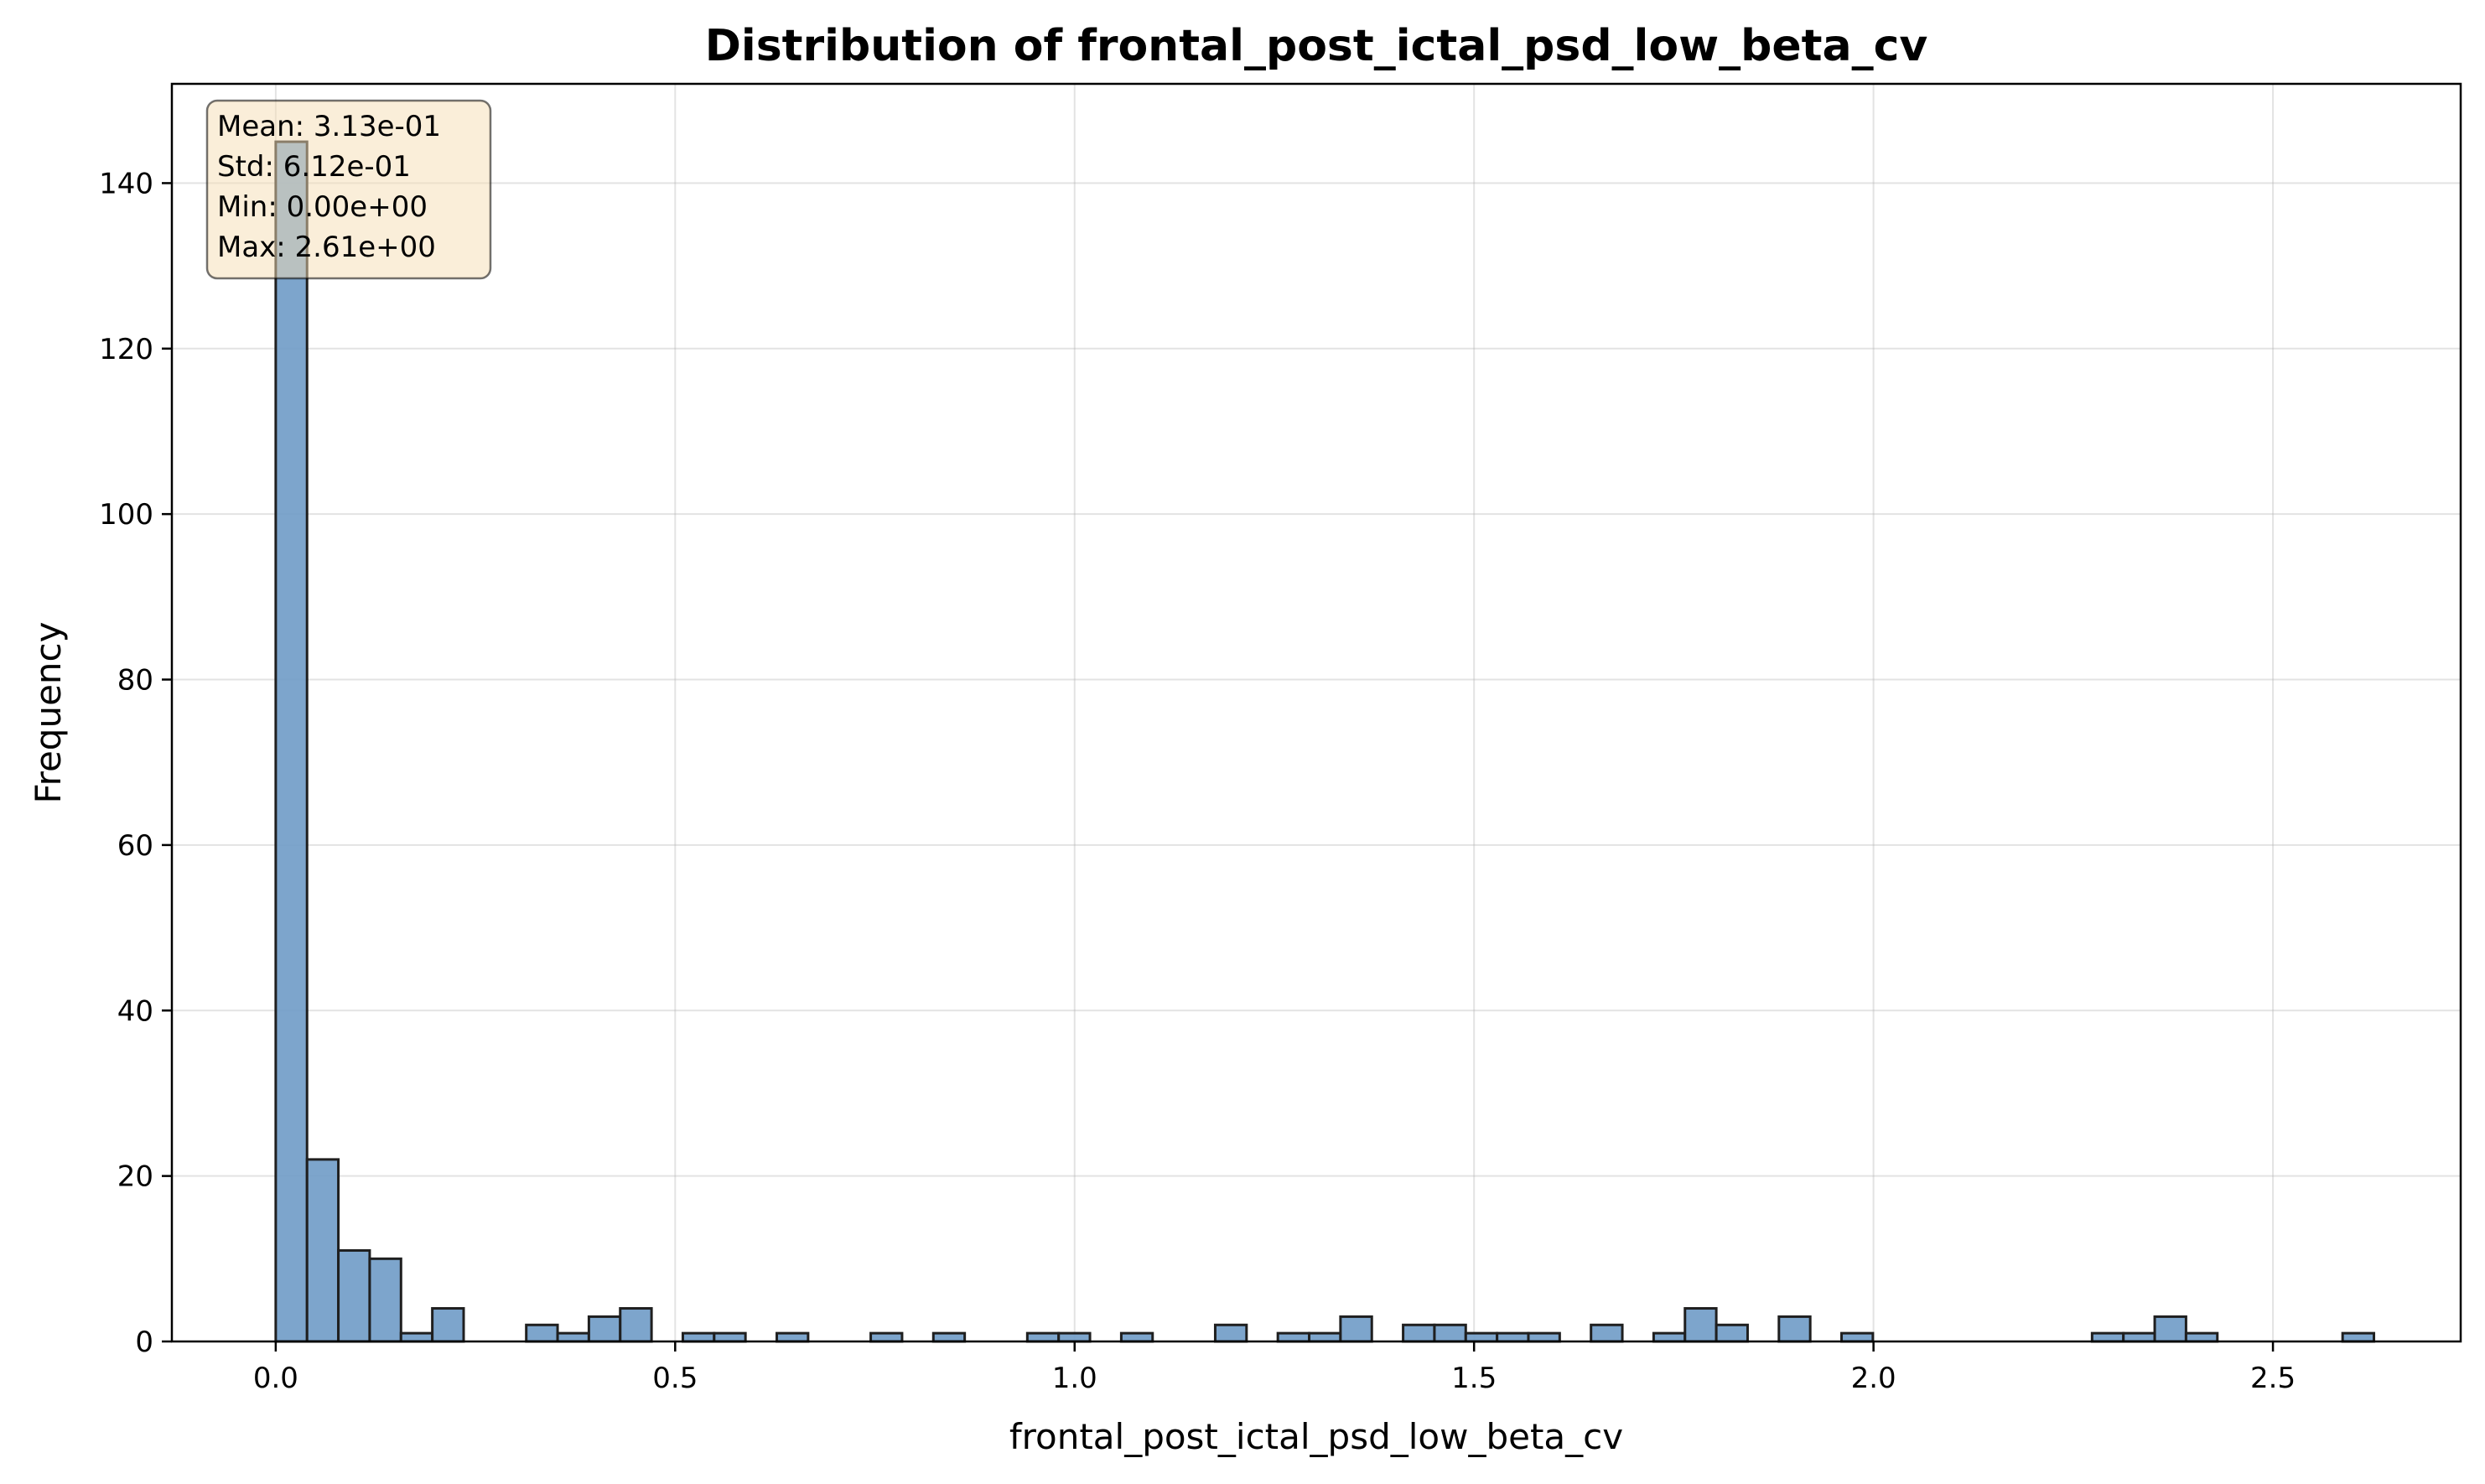 This screenshot has width=2485, height=1484. I want to click on stats-std: Std: 6.12e-01, so click(314, 167).